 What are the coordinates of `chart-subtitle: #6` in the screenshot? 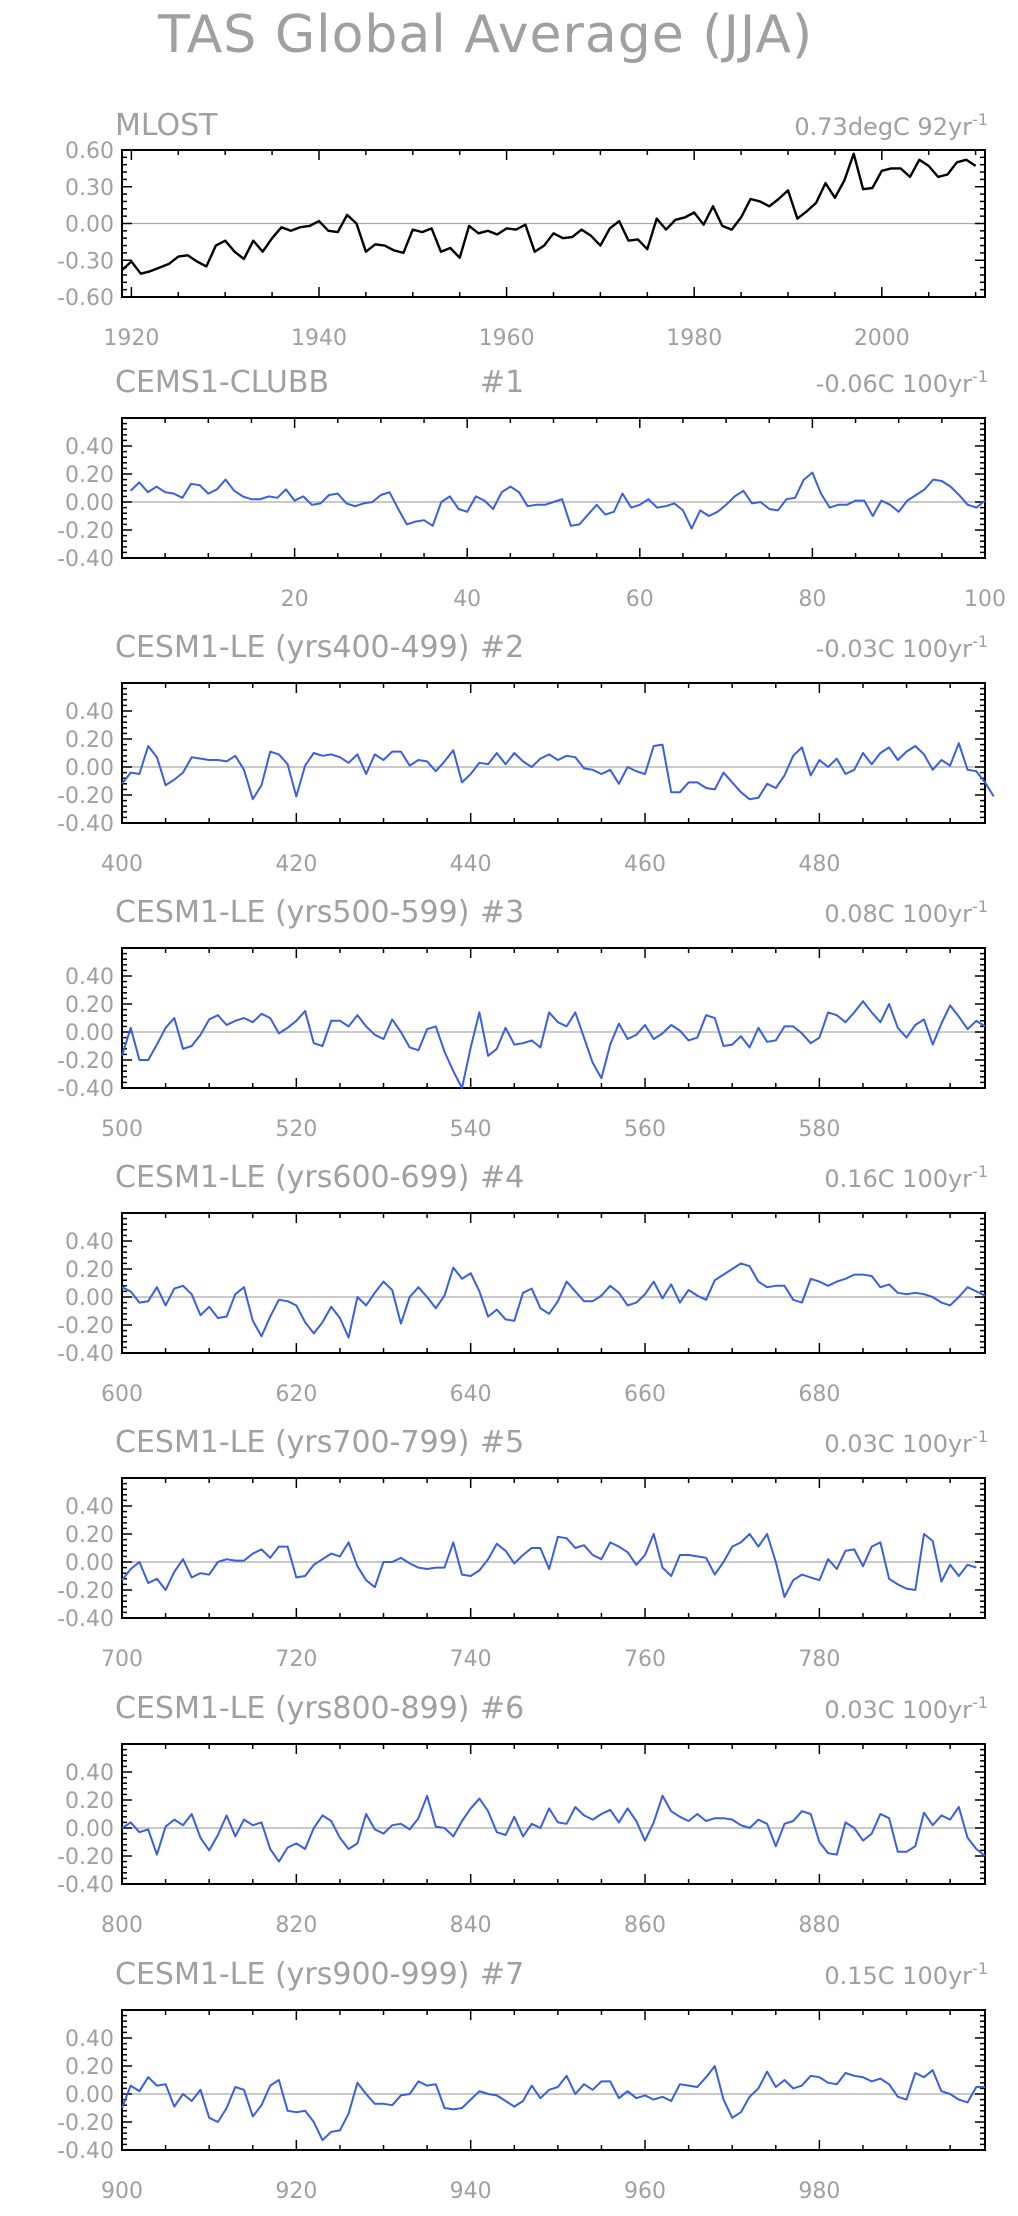 It's located at (502, 1708).